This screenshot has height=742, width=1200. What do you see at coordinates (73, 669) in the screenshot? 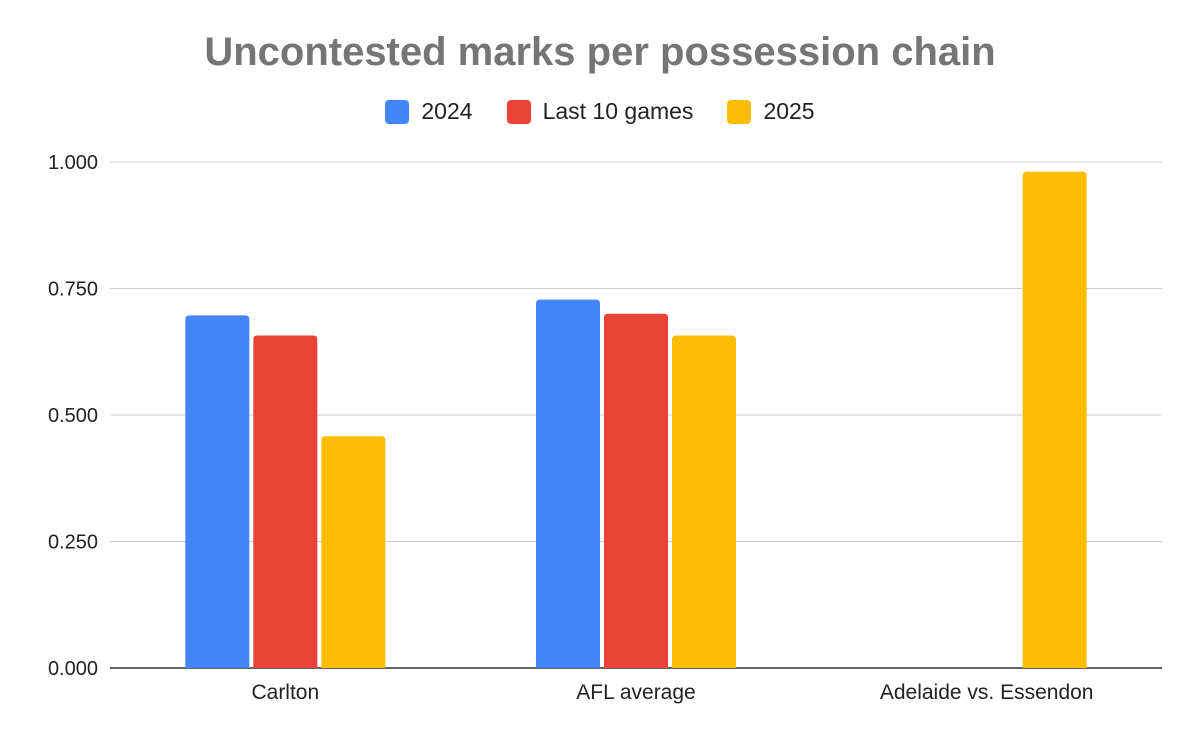
I see `y-tick-label: 0.000` at bounding box center [73, 669].